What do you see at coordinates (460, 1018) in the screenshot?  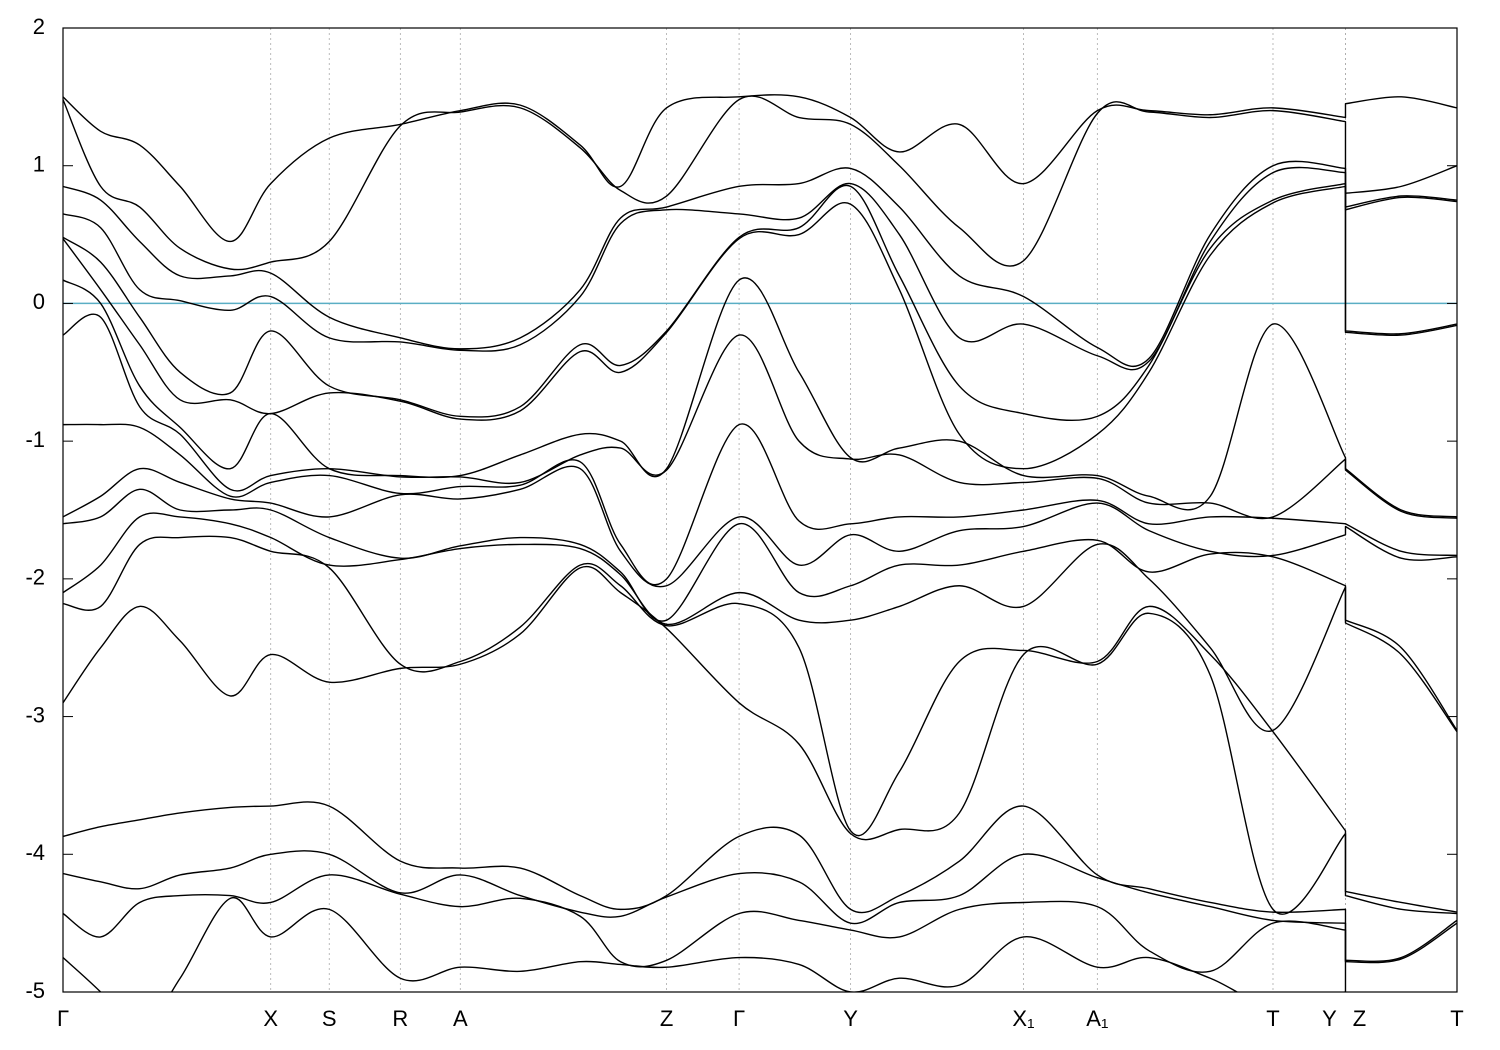 I see `x-tick-label: A` at bounding box center [460, 1018].